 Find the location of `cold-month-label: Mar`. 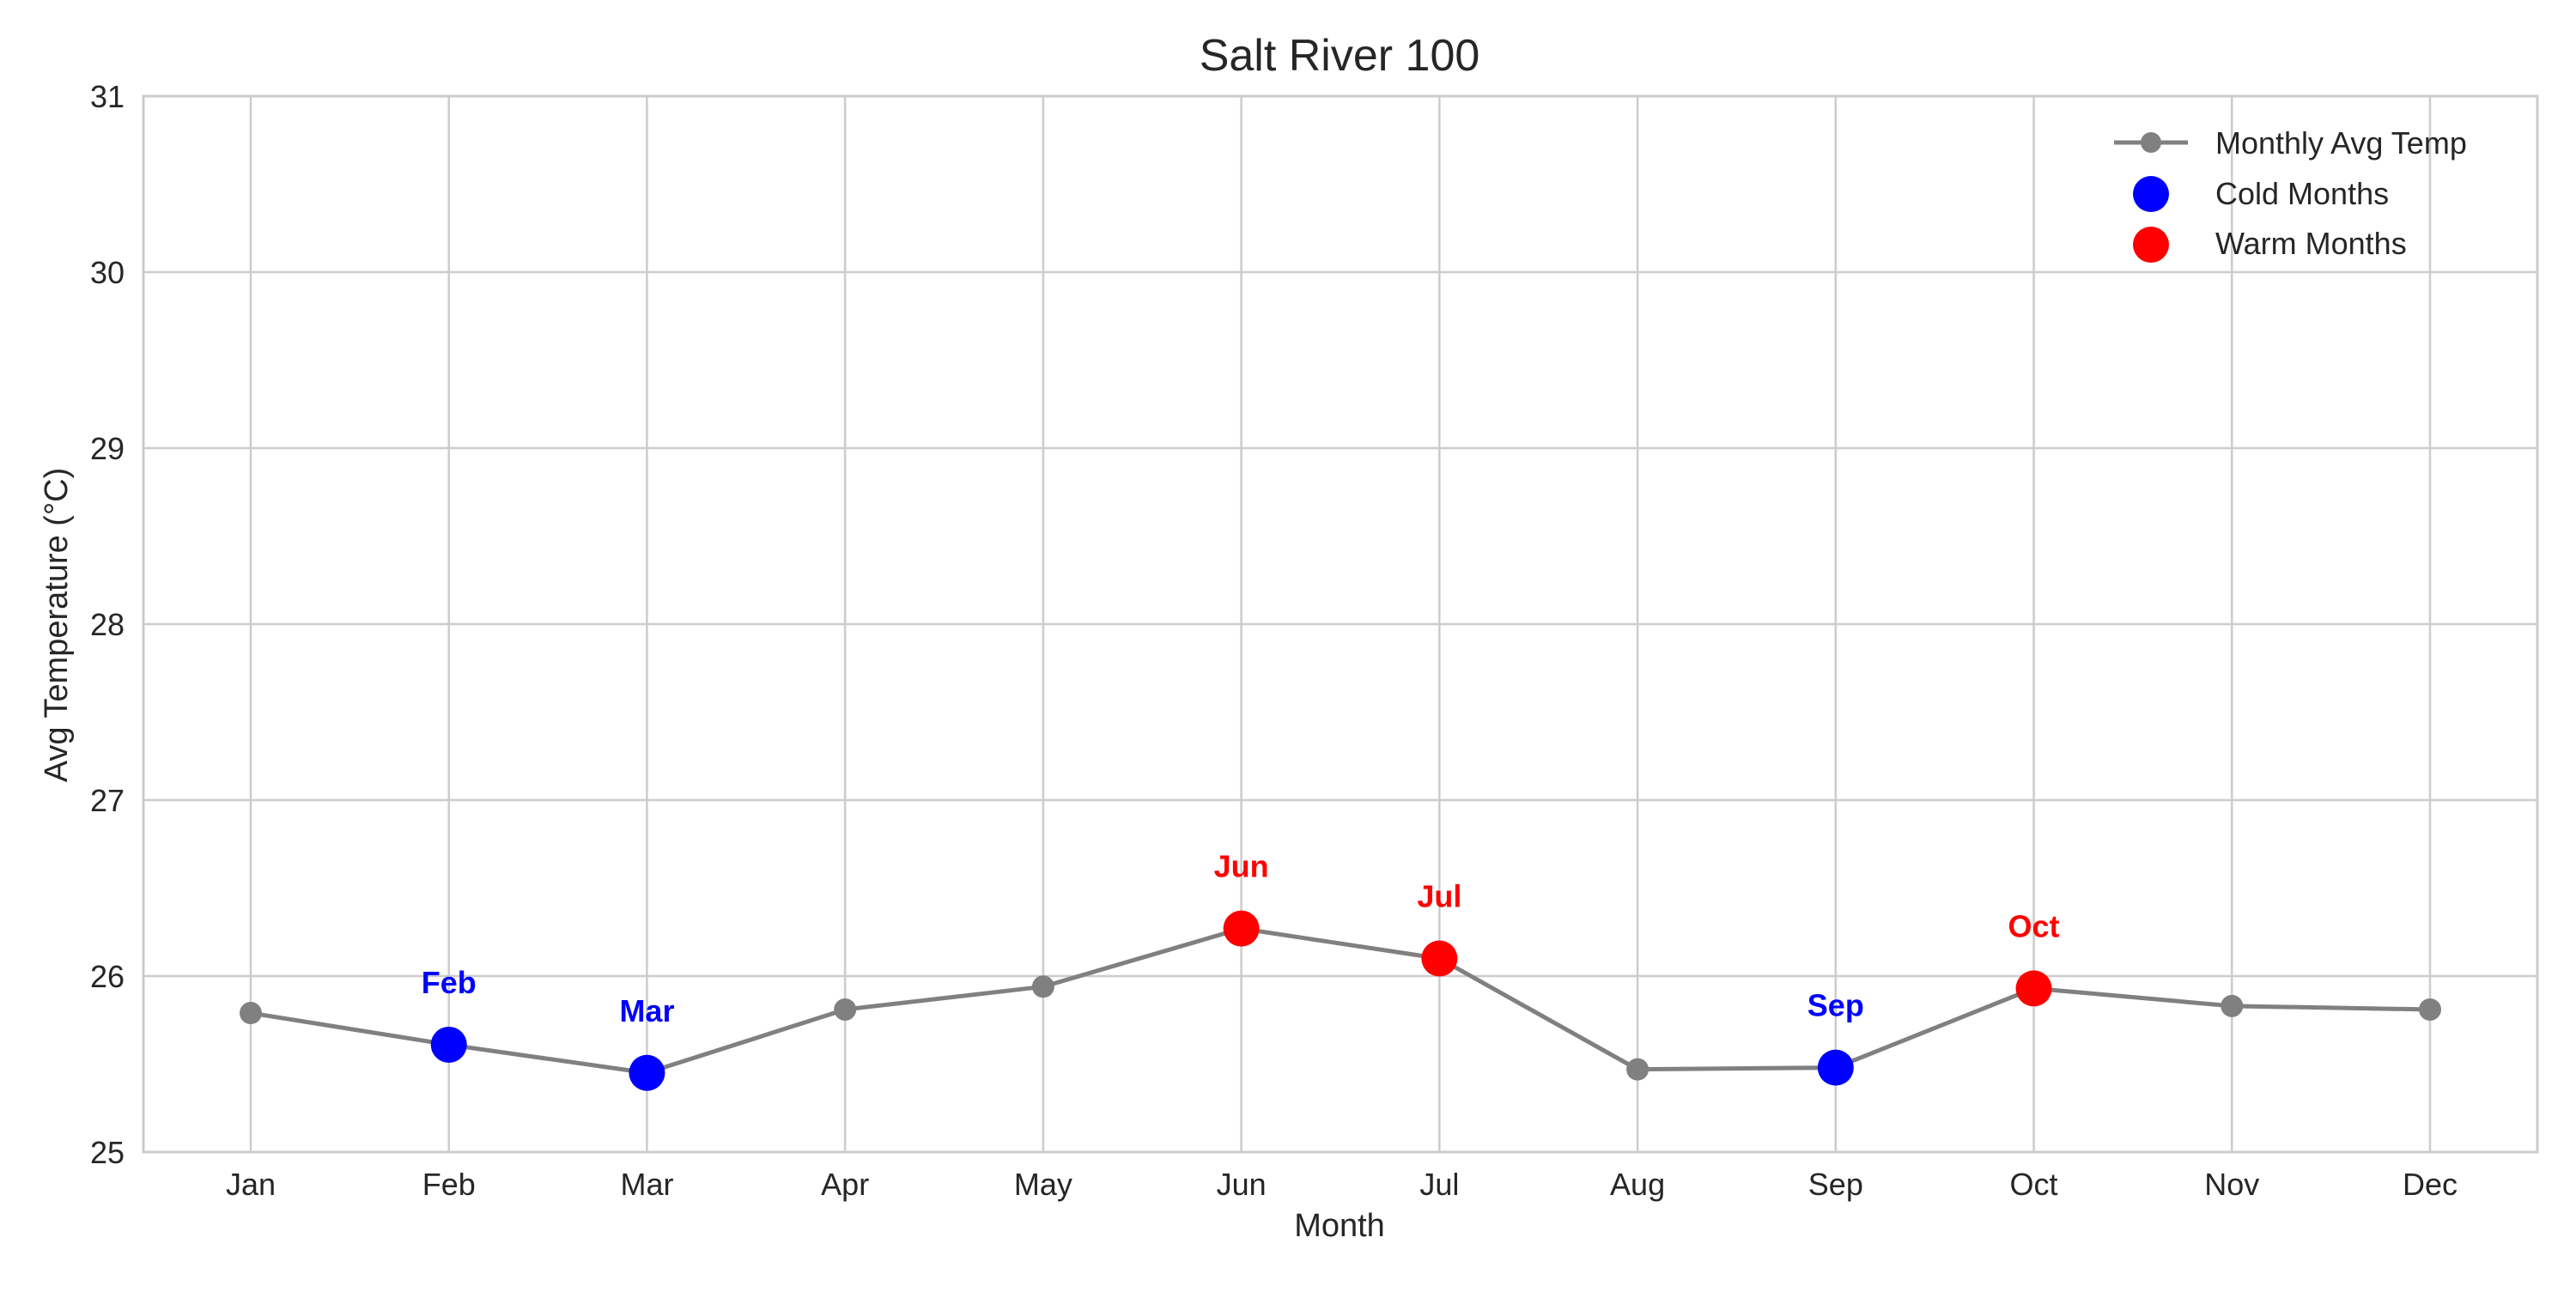

cold-month-label: Mar is located at coordinates (647, 1010).